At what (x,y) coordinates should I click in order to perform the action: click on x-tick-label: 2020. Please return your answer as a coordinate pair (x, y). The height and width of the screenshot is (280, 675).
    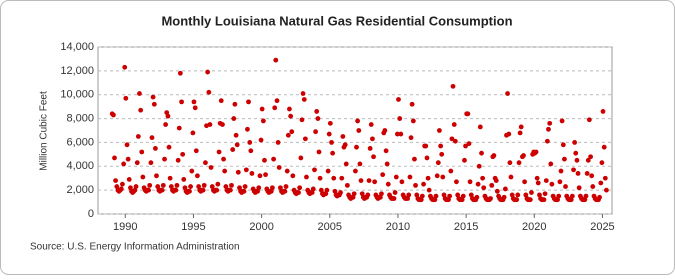
    Looking at the image, I should click on (534, 227).